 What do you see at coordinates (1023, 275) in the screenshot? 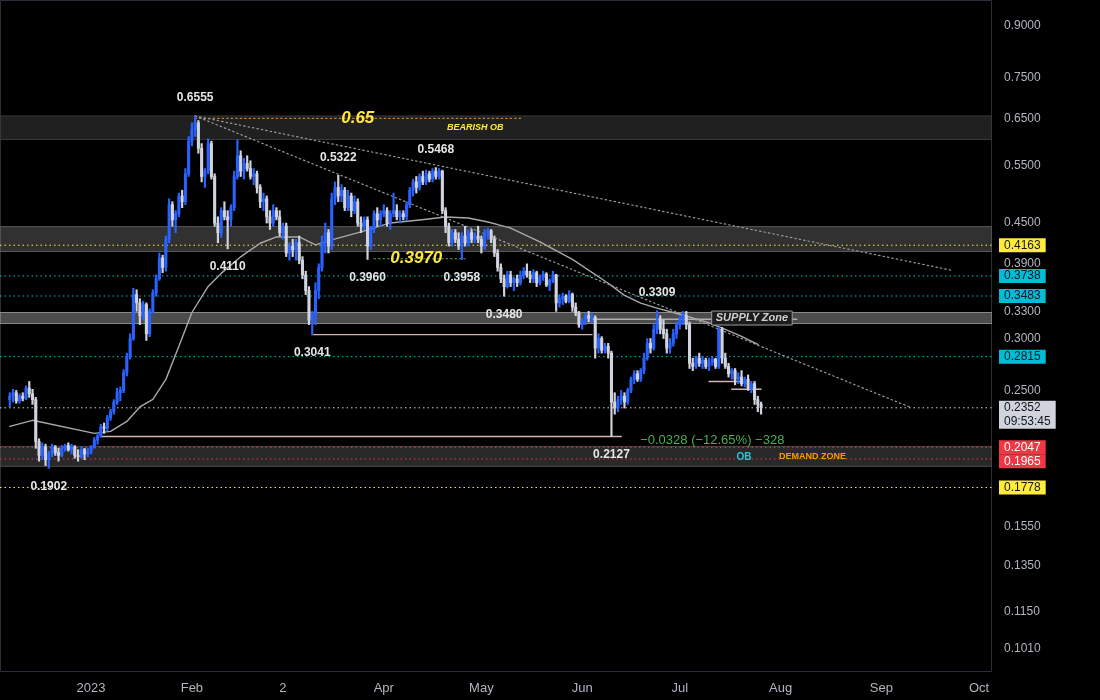
I see `ref-line-label: 0.3738` at bounding box center [1023, 275].